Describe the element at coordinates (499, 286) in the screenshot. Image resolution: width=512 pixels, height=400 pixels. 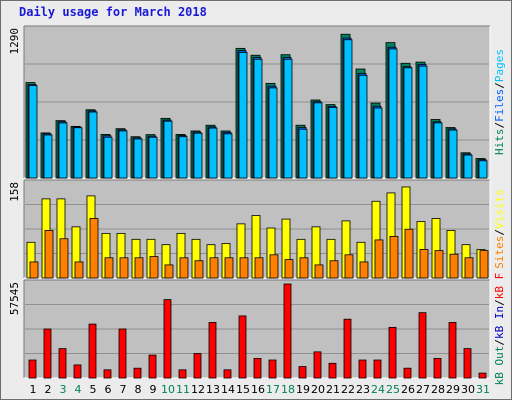
I see `kbytes-legend-item: kB F` at that location.